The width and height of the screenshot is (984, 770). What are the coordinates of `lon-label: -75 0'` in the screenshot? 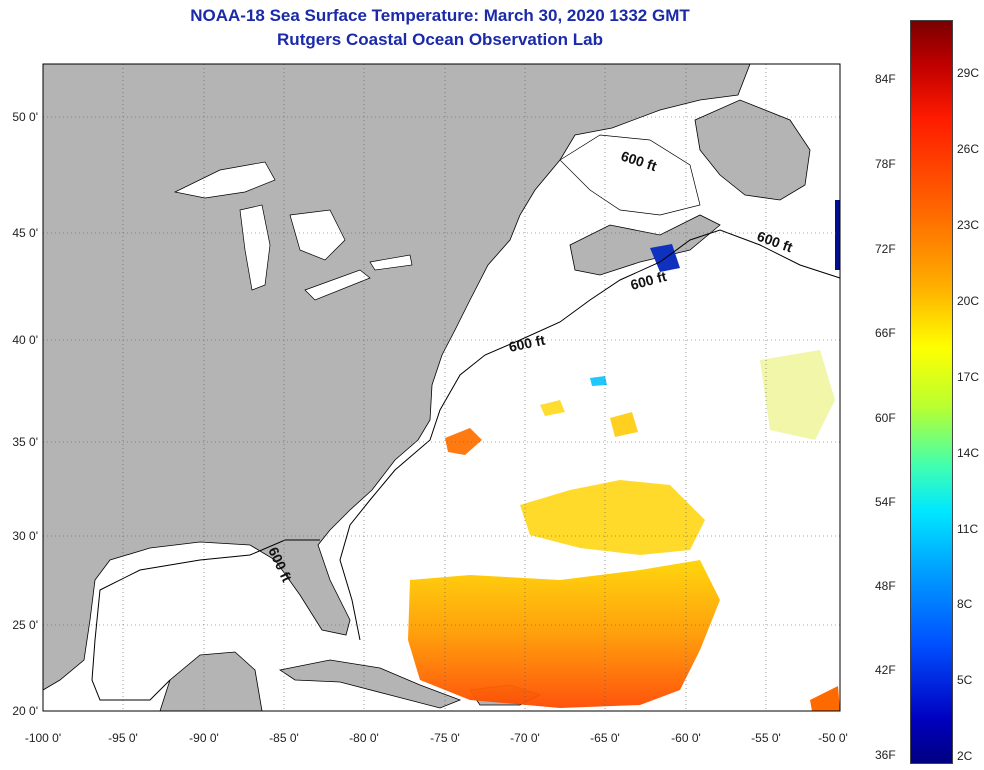 It's located at (445, 738).